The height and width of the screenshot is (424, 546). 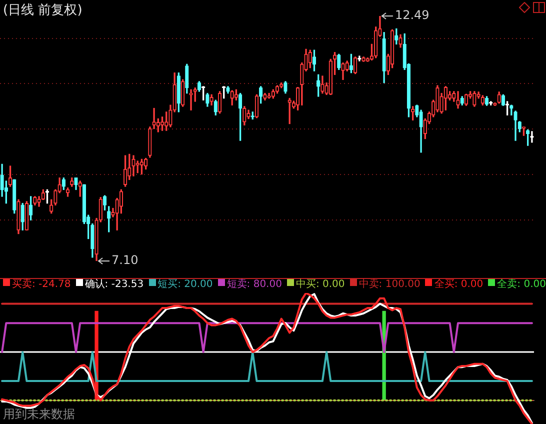 What do you see at coordinates (185, 284) in the screenshot?
I see `legend-label: 短买: 20.00` at bounding box center [185, 284].